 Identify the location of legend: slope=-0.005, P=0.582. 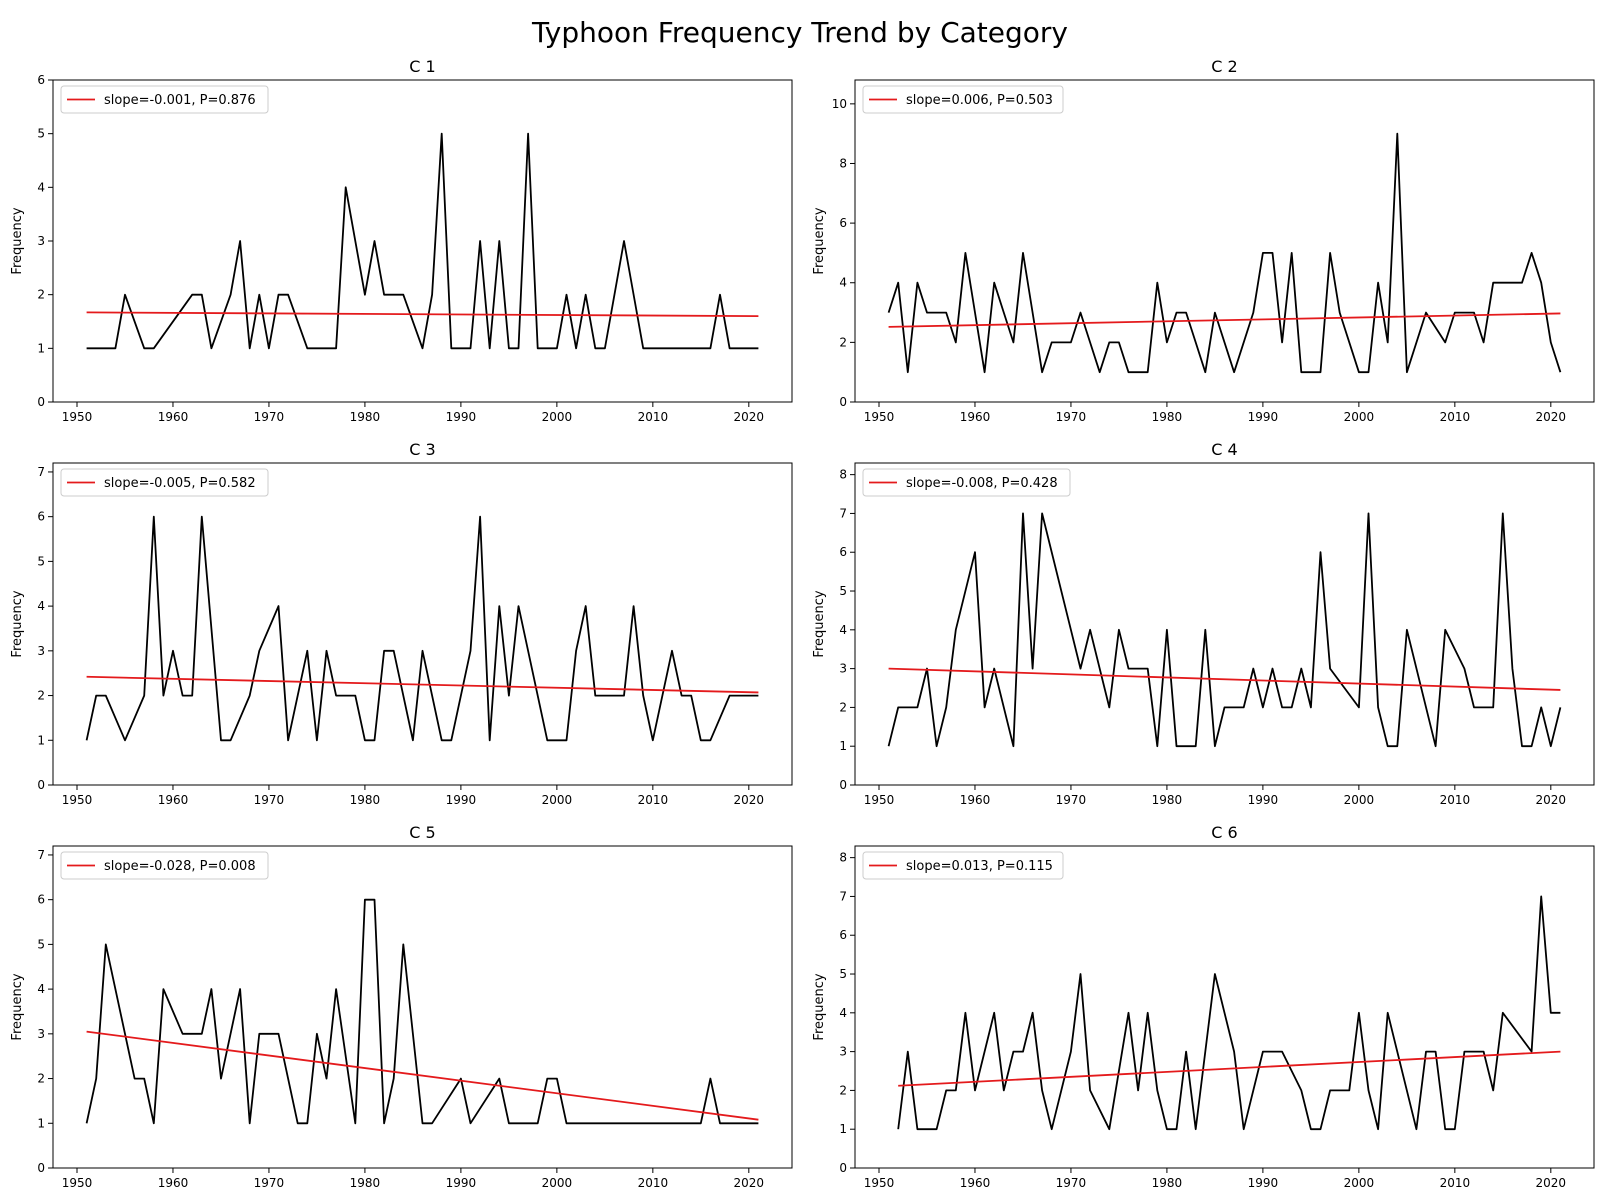
(164, 482).